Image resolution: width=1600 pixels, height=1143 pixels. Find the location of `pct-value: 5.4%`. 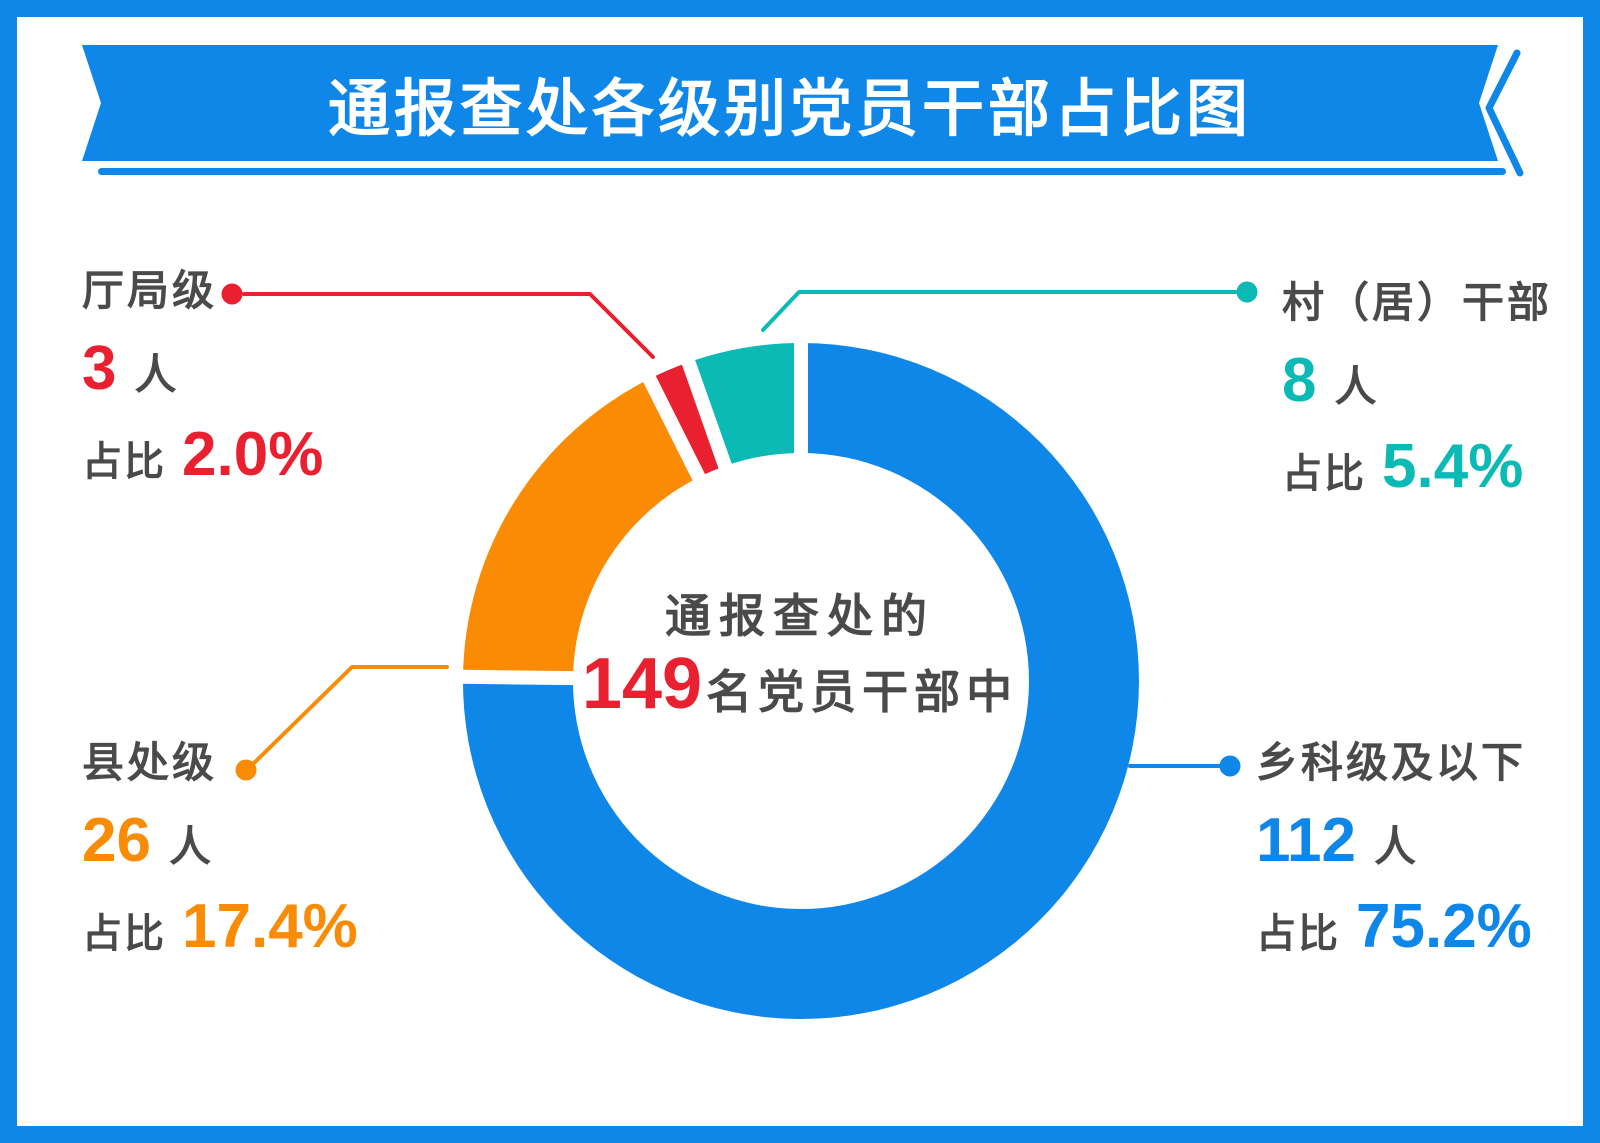

pct-value: 5.4% is located at coordinates (1453, 466).